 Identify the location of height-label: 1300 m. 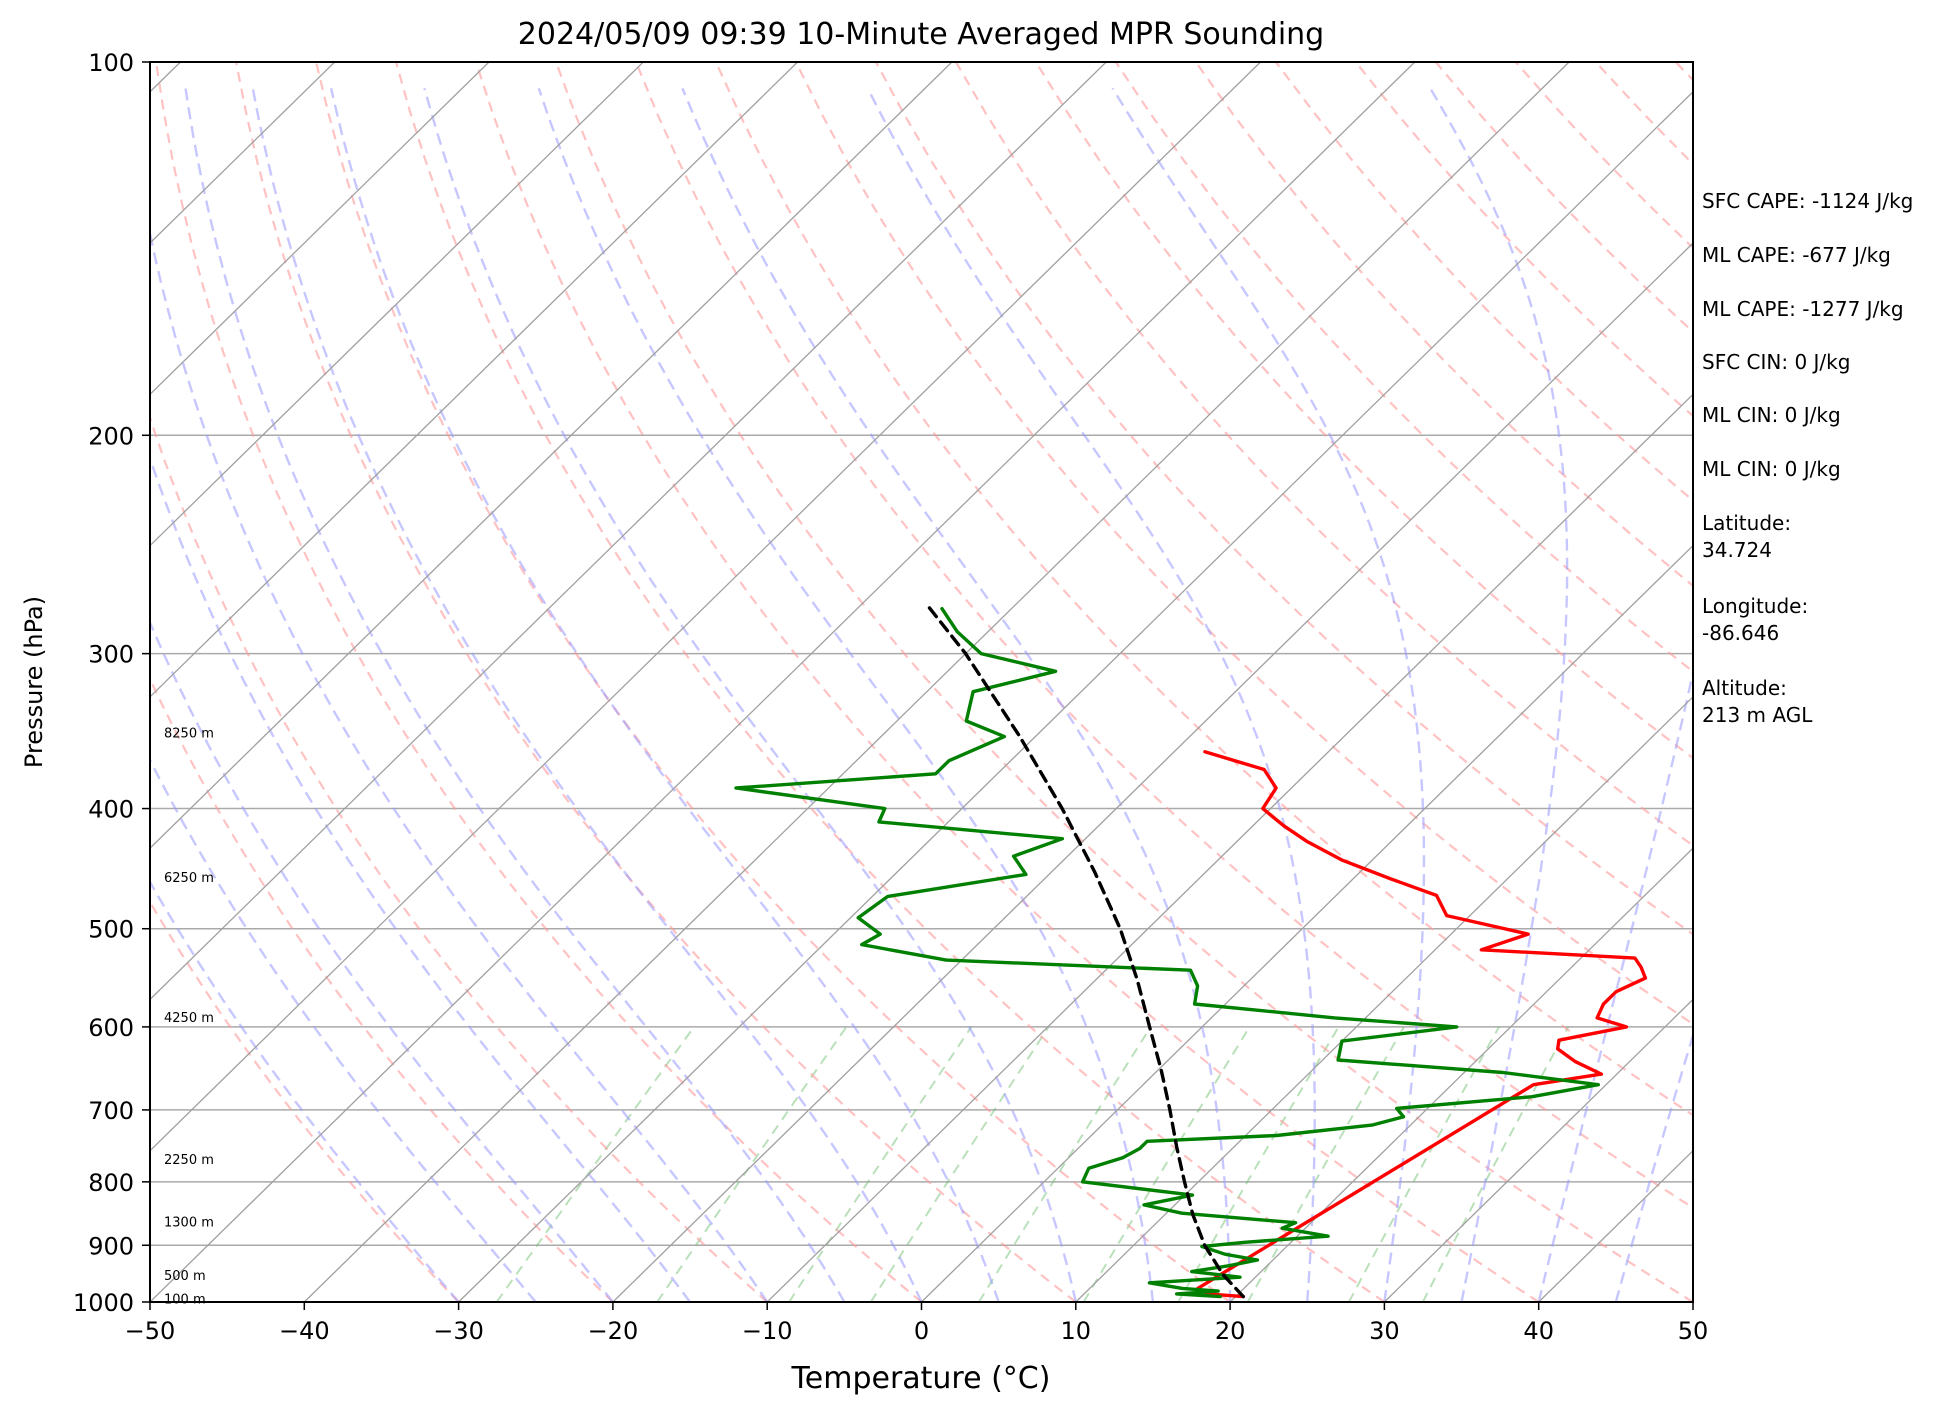
(189, 1223).